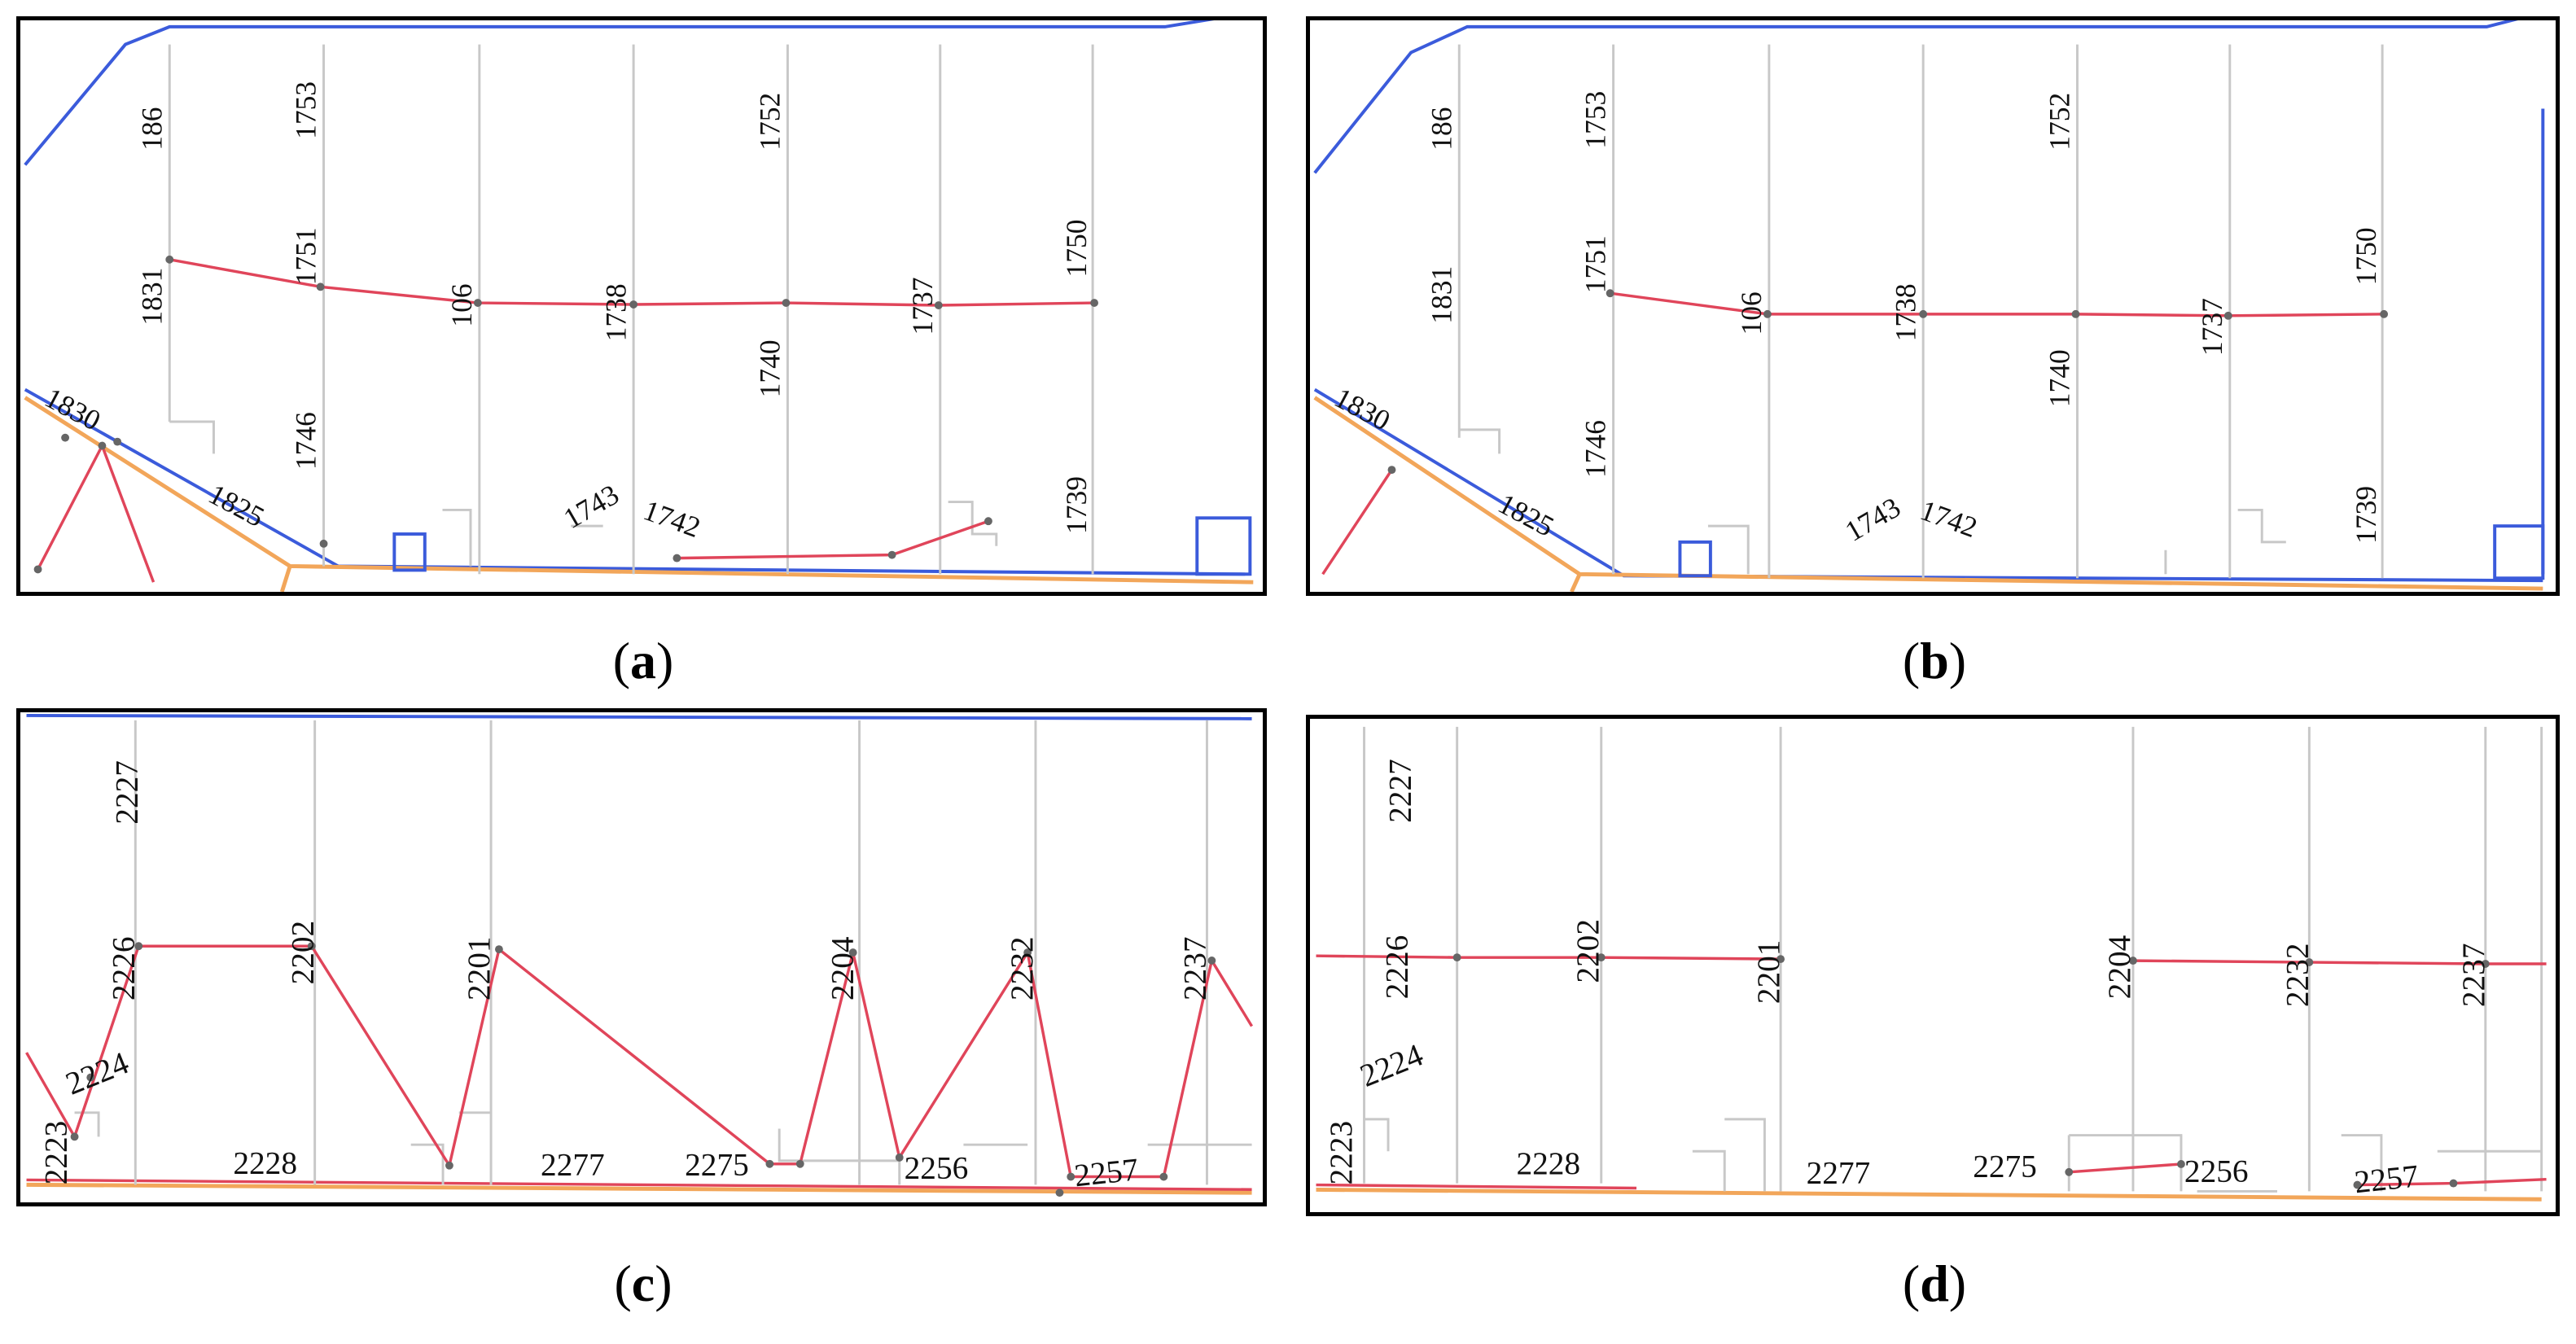  I want to click on route-main, so click(1997, 304).